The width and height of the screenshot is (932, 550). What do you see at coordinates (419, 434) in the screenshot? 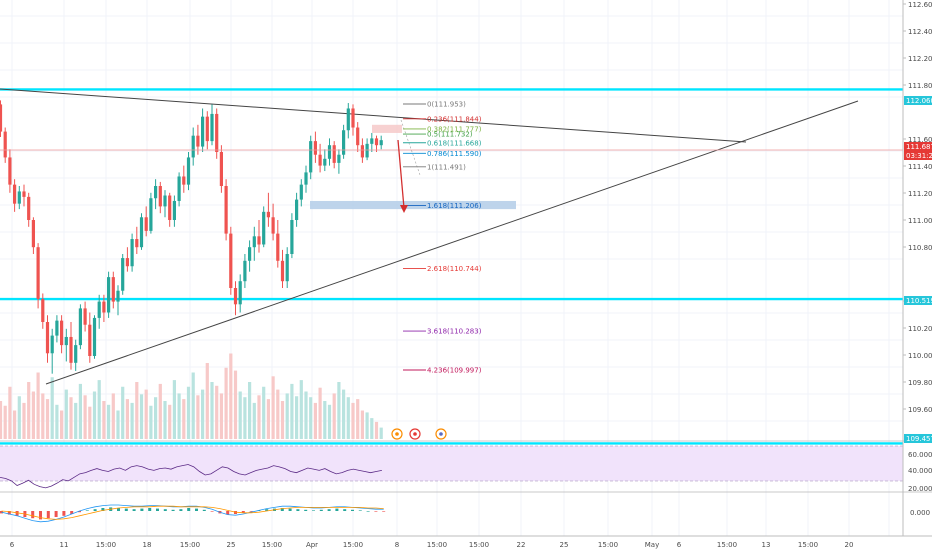
I see `event-icons` at bounding box center [419, 434].